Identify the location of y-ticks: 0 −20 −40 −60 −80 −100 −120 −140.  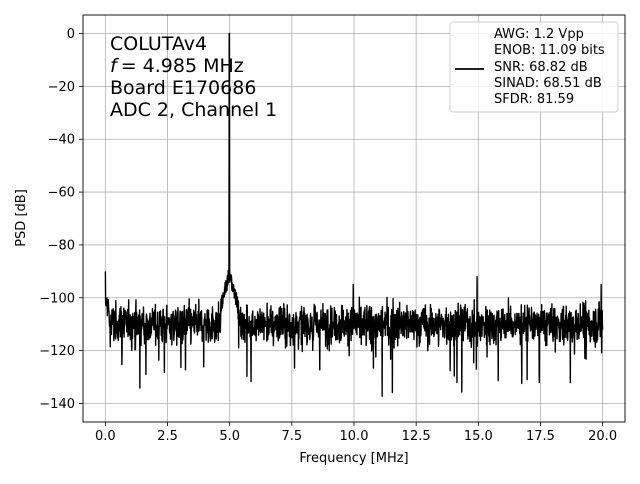
(61, 219).